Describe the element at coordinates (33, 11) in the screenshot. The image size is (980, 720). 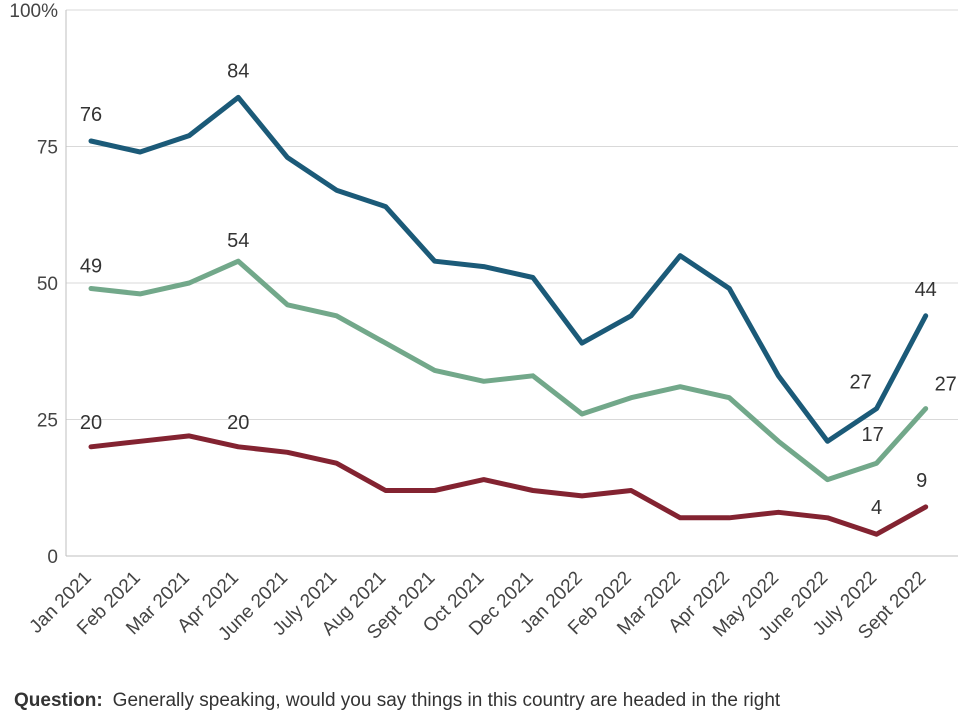
I see `y-tick-label: 100%` at that location.